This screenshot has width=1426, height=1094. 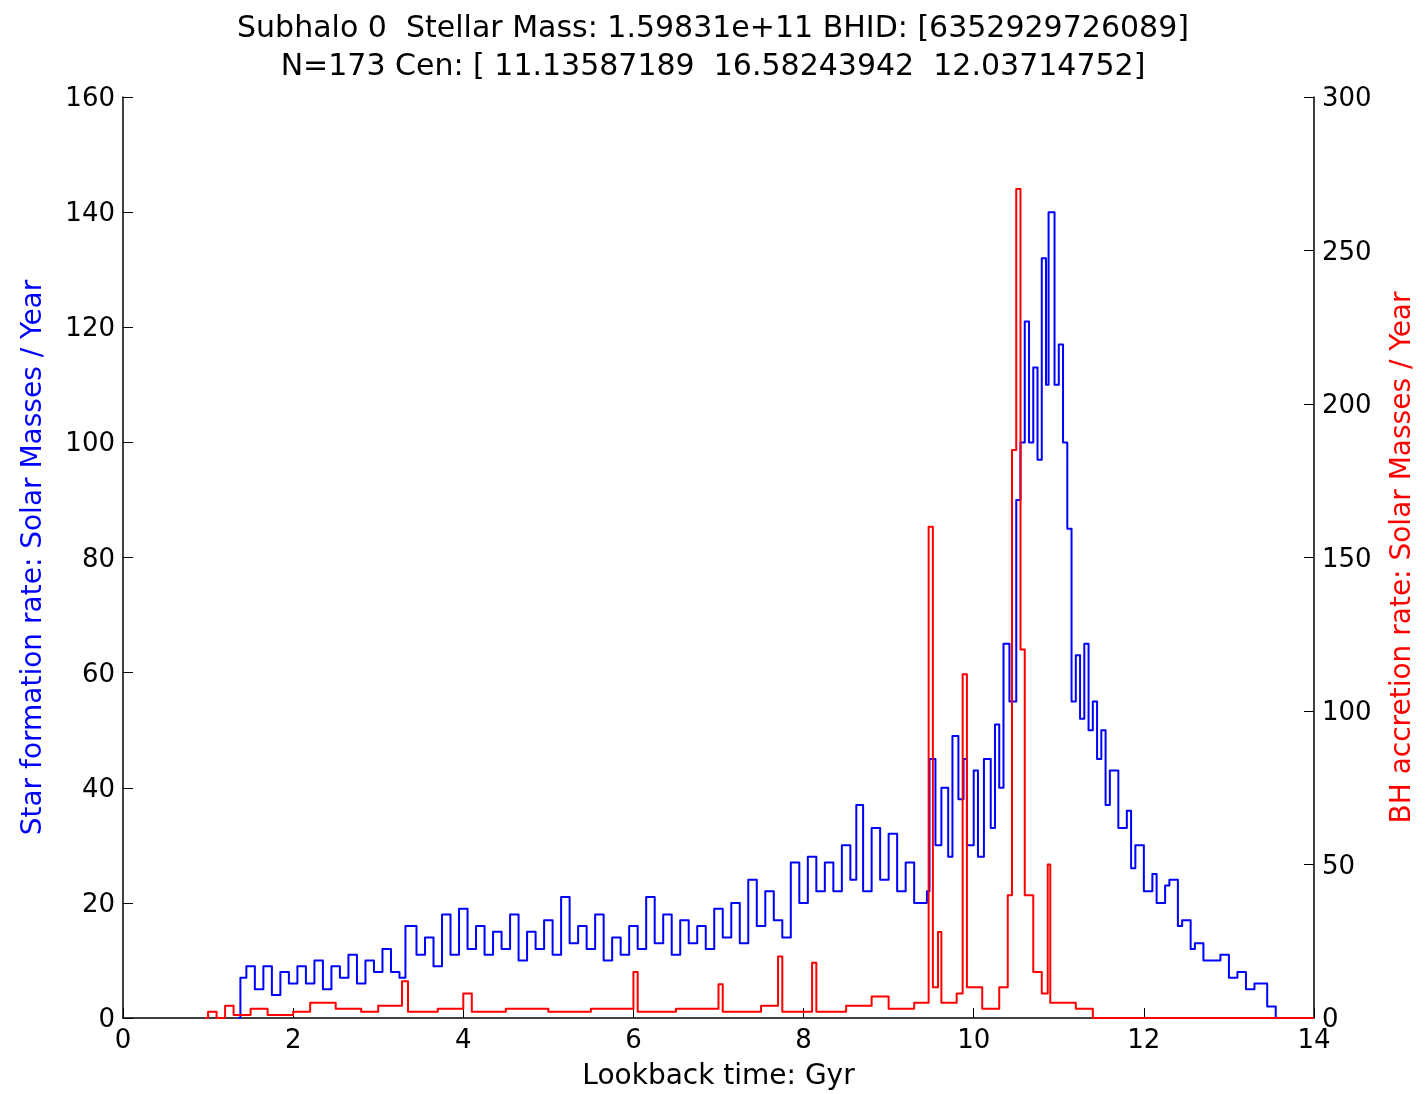 What do you see at coordinates (98, 787) in the screenshot?
I see `y-tick-label: 40` at bounding box center [98, 787].